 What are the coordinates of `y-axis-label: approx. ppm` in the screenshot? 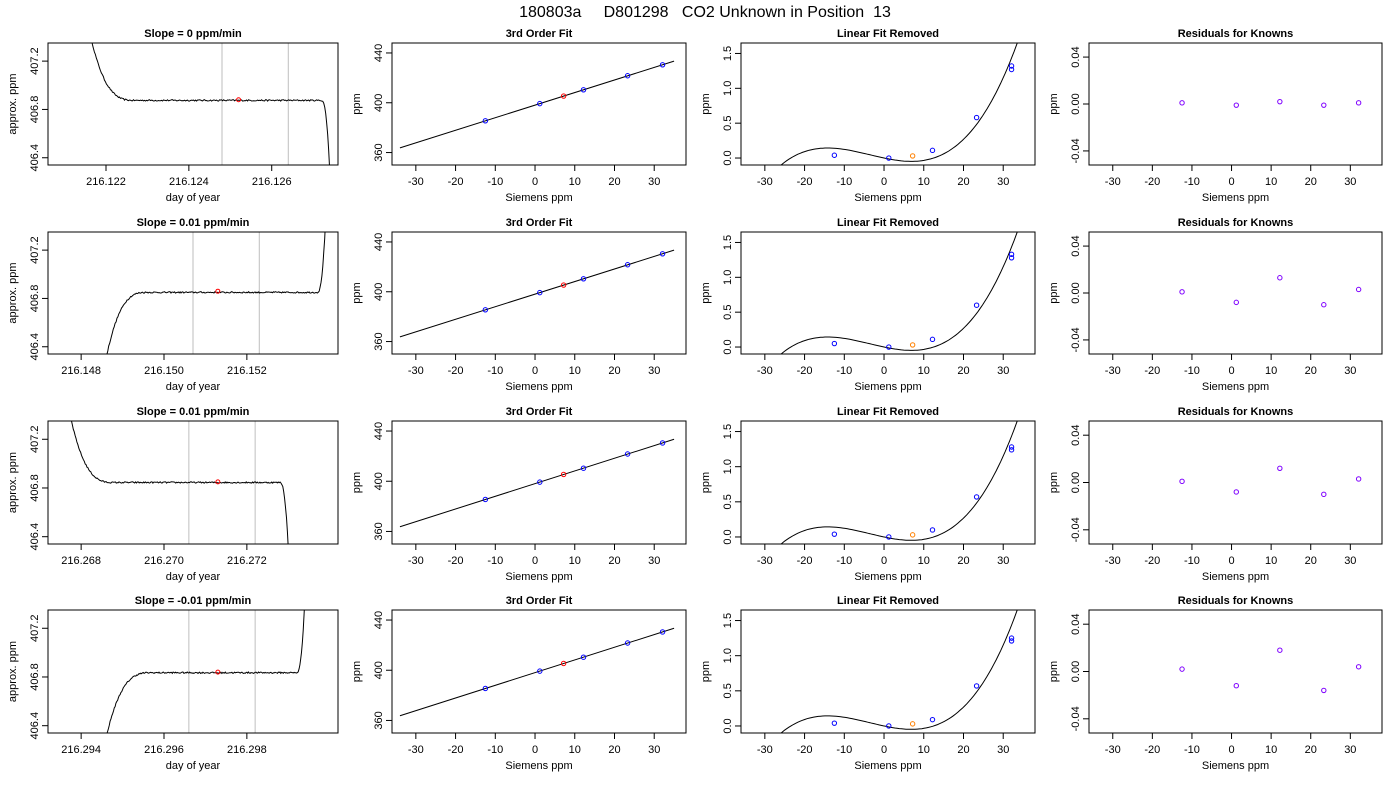 It's located at (13, 482).